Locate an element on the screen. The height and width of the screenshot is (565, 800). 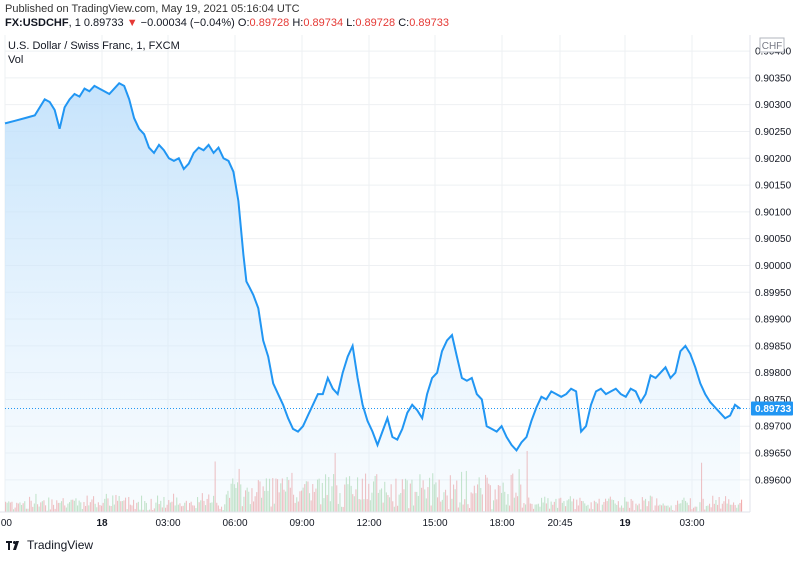
low-label: L: is located at coordinates (351, 23).